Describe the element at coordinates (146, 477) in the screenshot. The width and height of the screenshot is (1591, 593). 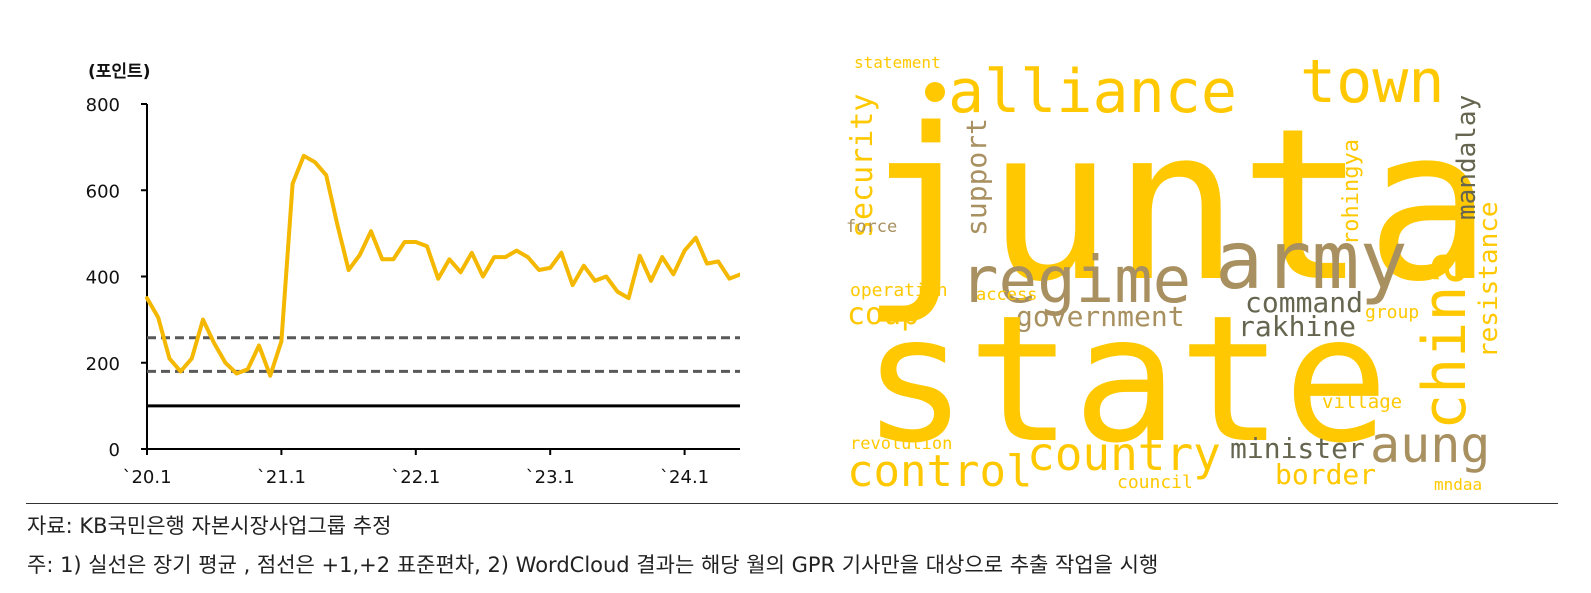
I see `x-tick-label: `20.1` at that location.